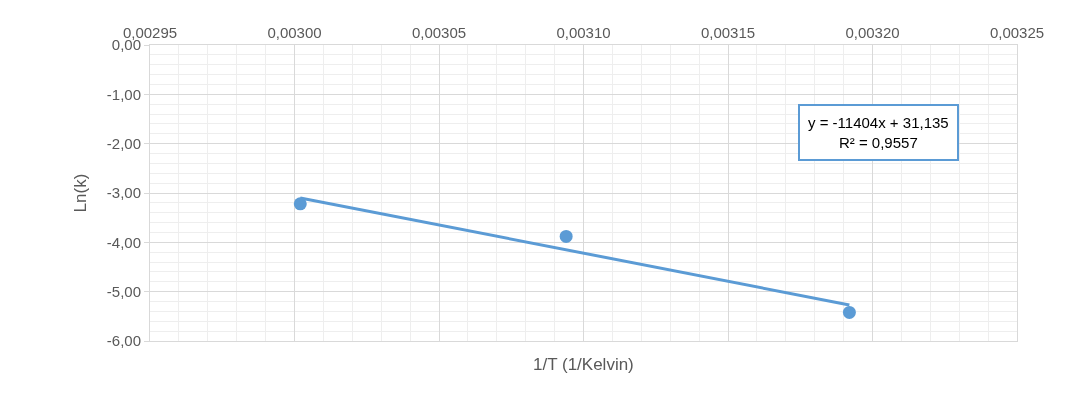 This screenshot has width=1072, height=403. I want to click on x-tick-label: 0,00320, so click(872, 32).